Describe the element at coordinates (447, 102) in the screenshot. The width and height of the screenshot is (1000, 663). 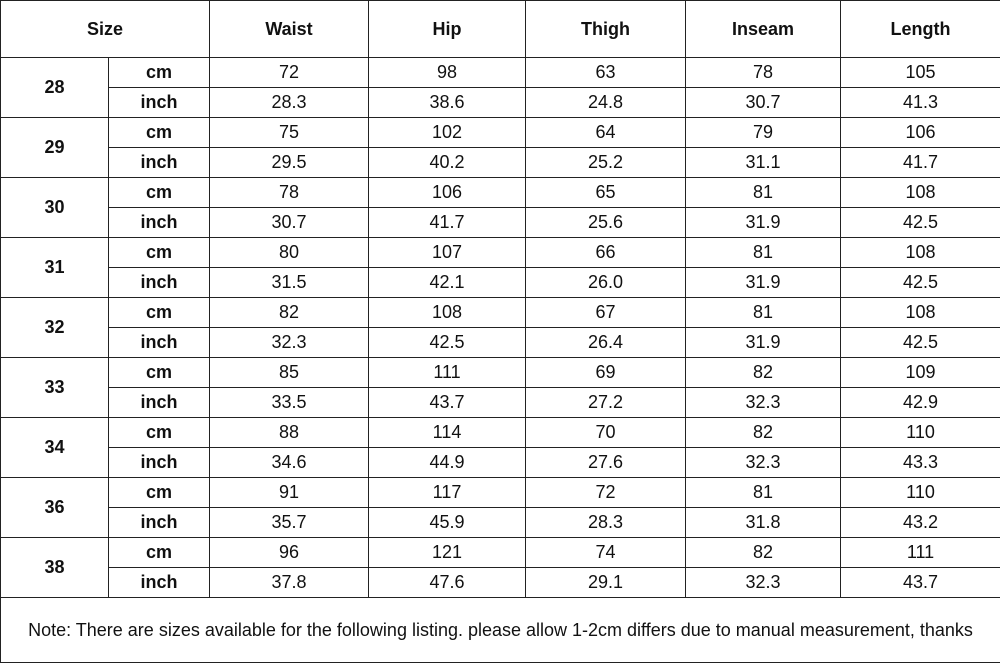
I see `value-cell: 38.6` at that location.